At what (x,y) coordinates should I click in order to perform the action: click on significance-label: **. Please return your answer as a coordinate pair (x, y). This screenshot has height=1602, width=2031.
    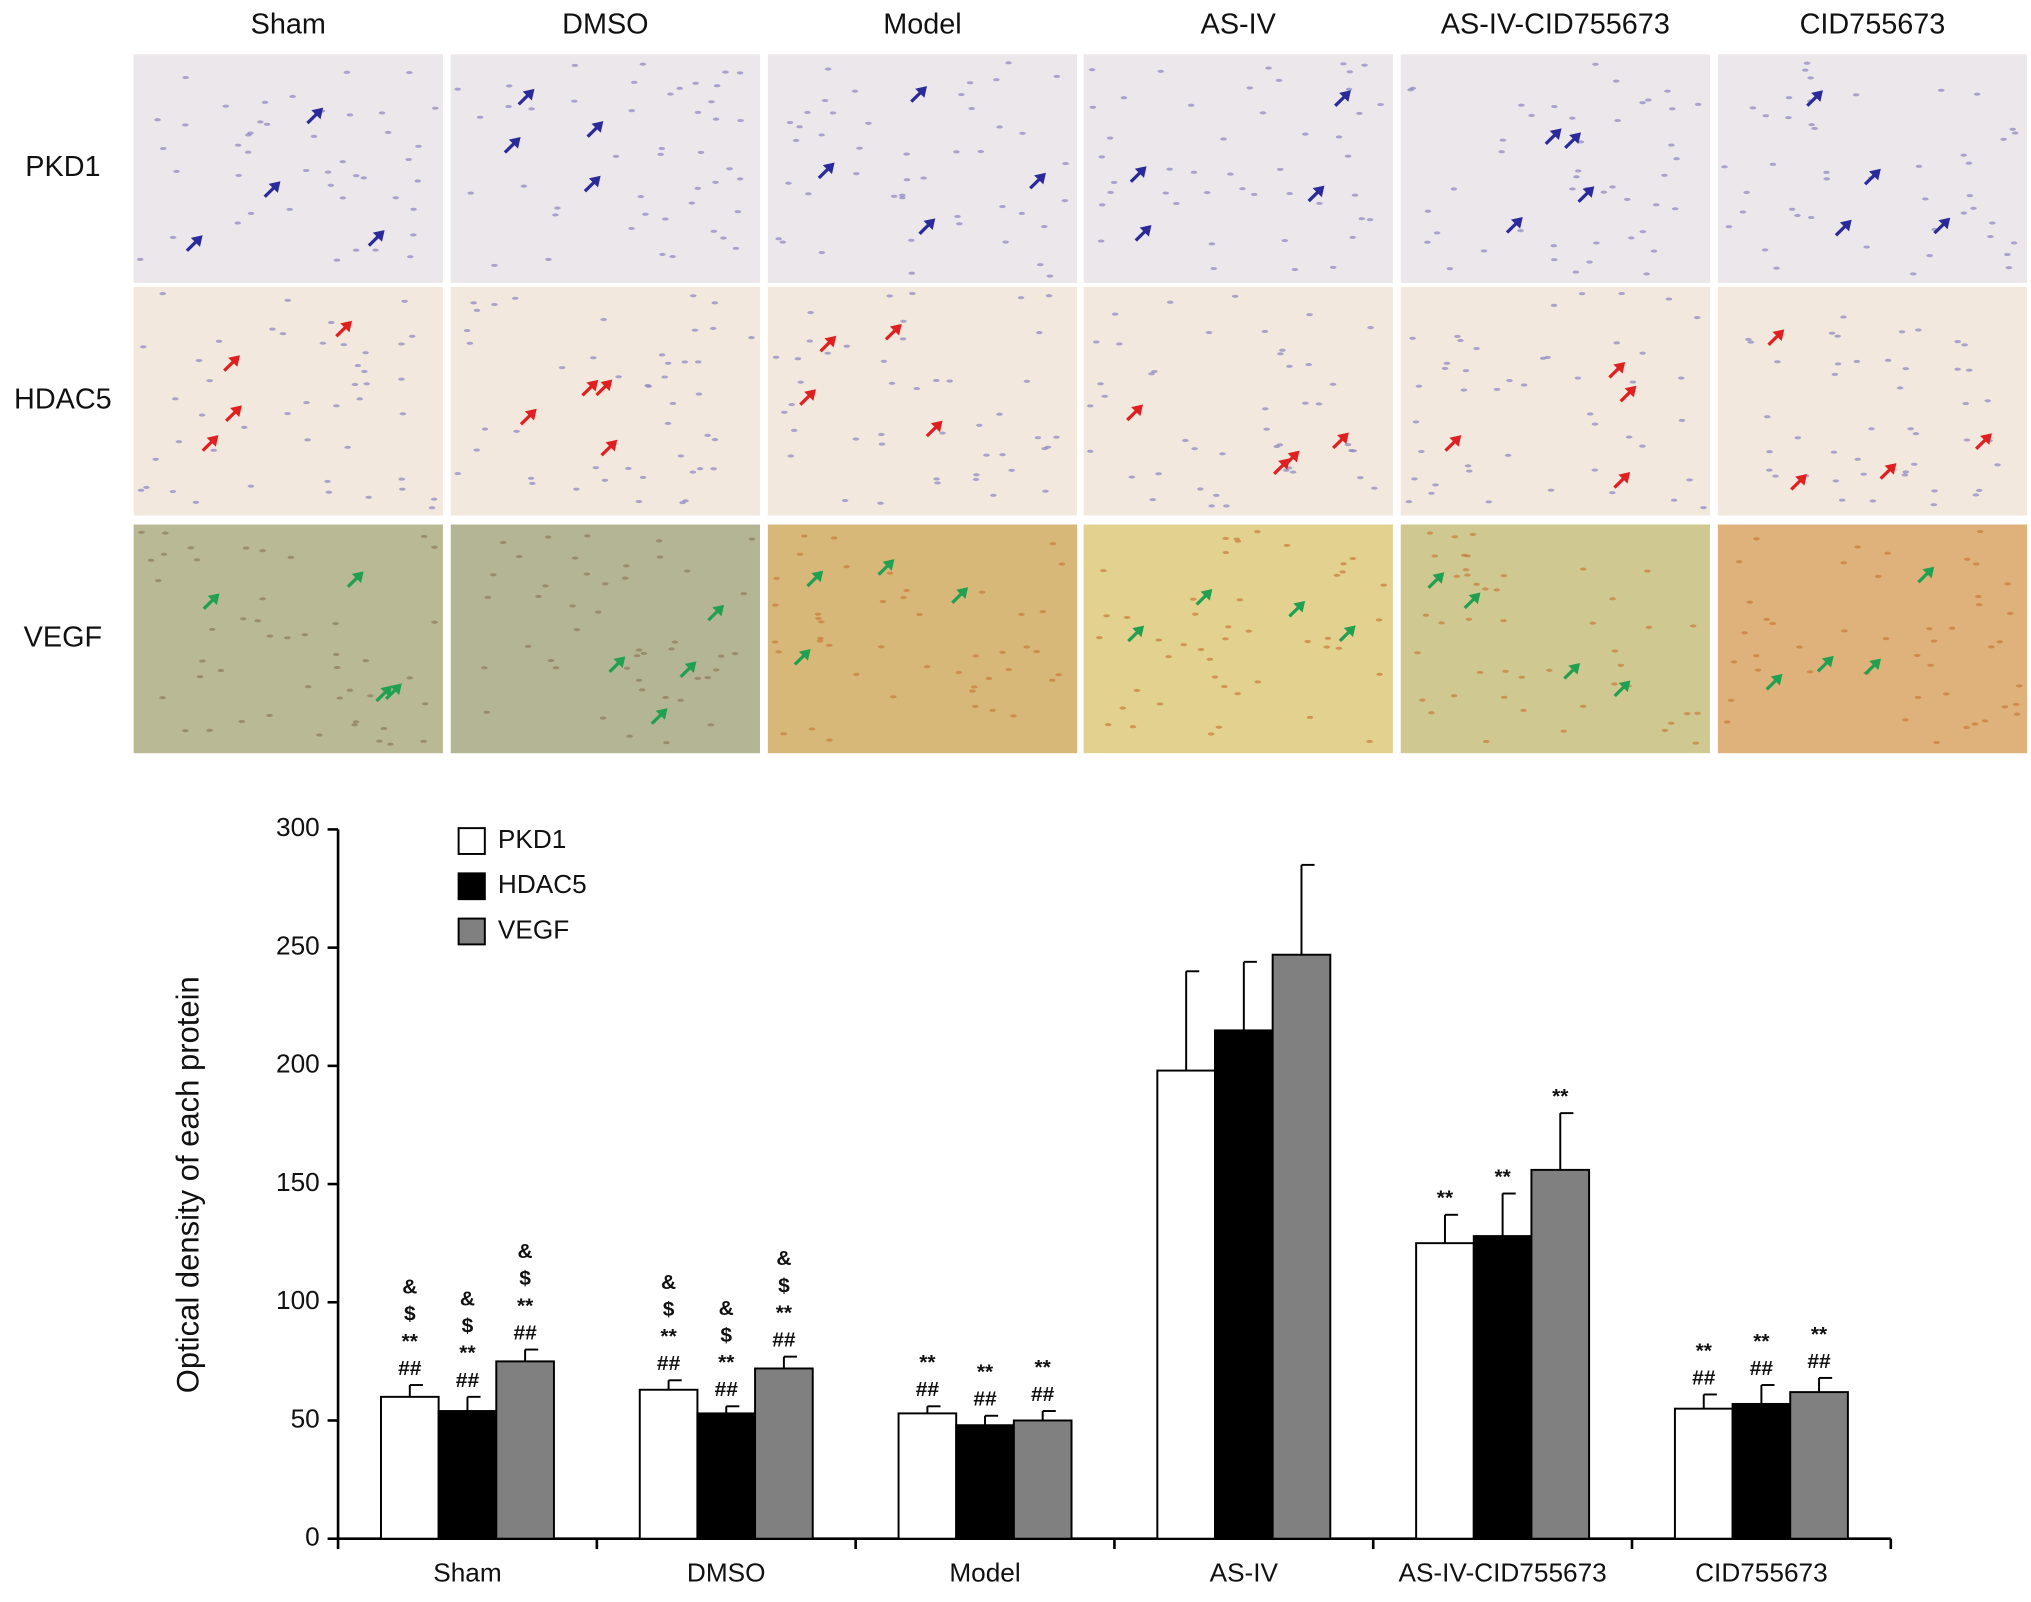
    Looking at the image, I should click on (985, 1372).